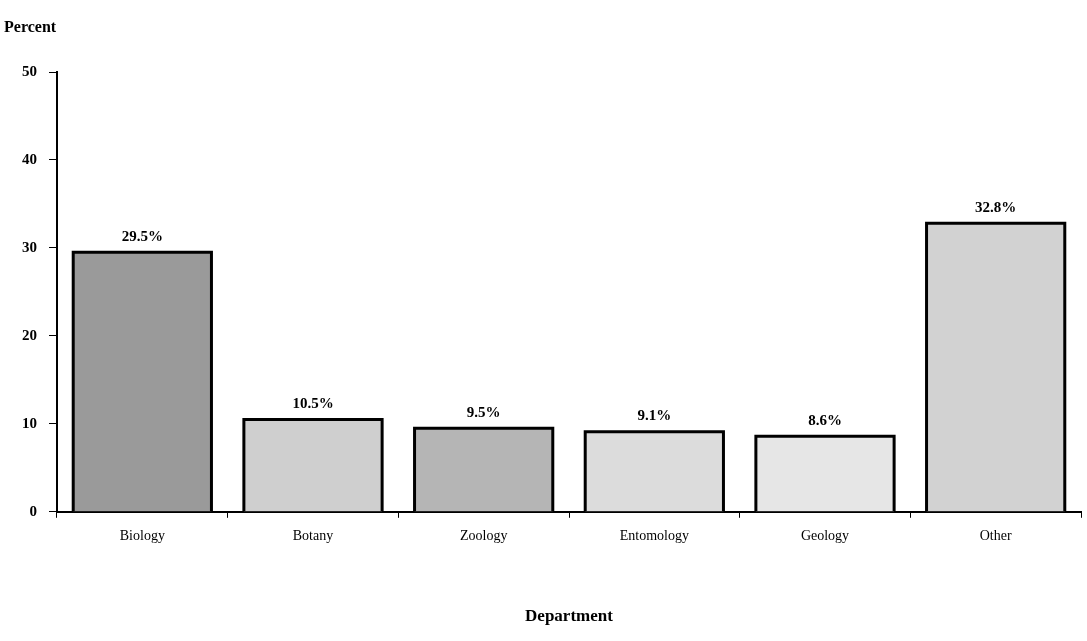 This screenshot has width=1087, height=641. I want to click on y-tick-label: 40, so click(29, 158).